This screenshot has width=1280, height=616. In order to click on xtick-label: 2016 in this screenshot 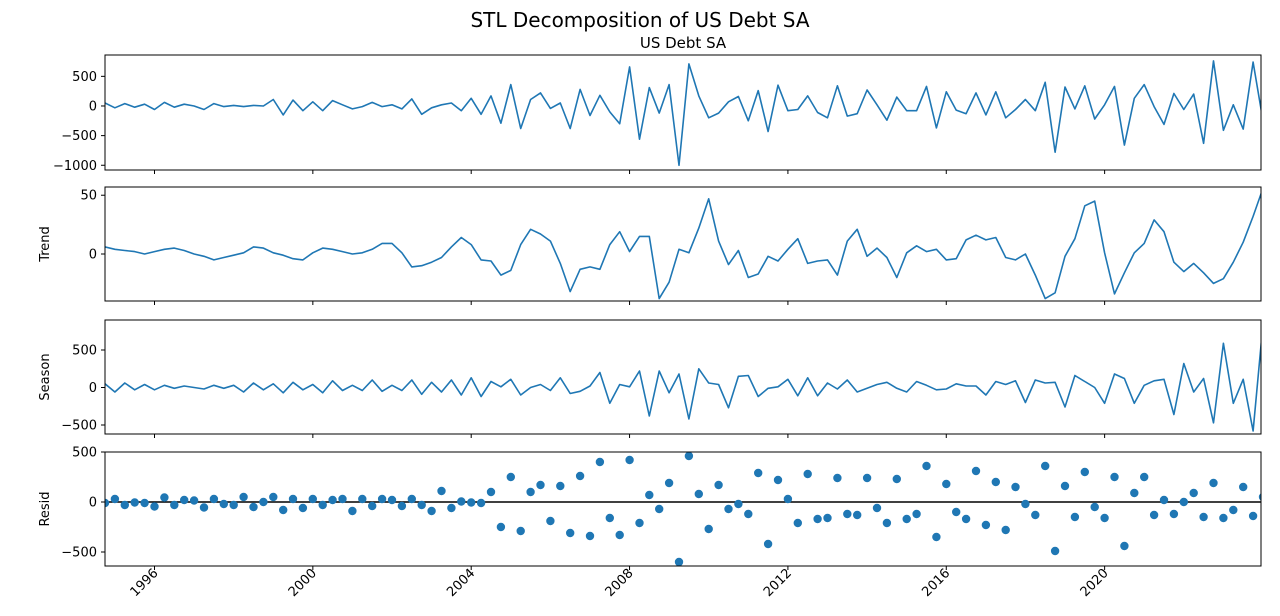, I will do `click(936, 583)`.